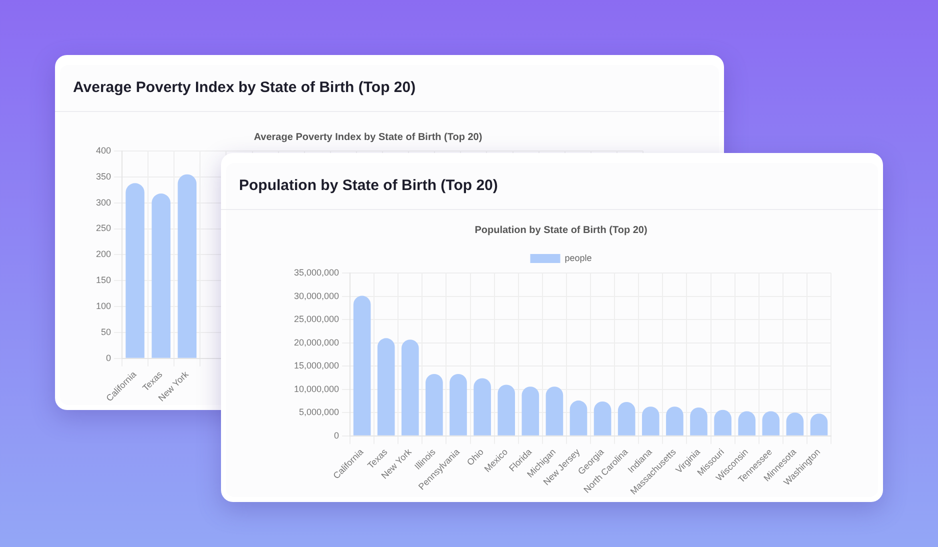 The image size is (938, 547). What do you see at coordinates (317, 272) in the screenshot?
I see `y-tick-label: 35,000,000` at bounding box center [317, 272].